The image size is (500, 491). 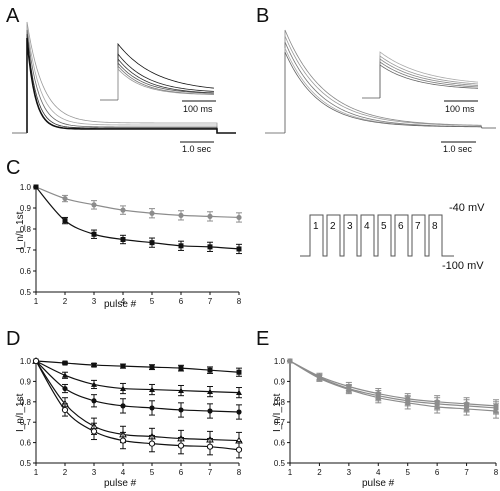 What do you see at coordinates (496, 472) in the screenshot?
I see `chart-e-x-tick-label: 8` at bounding box center [496, 472].